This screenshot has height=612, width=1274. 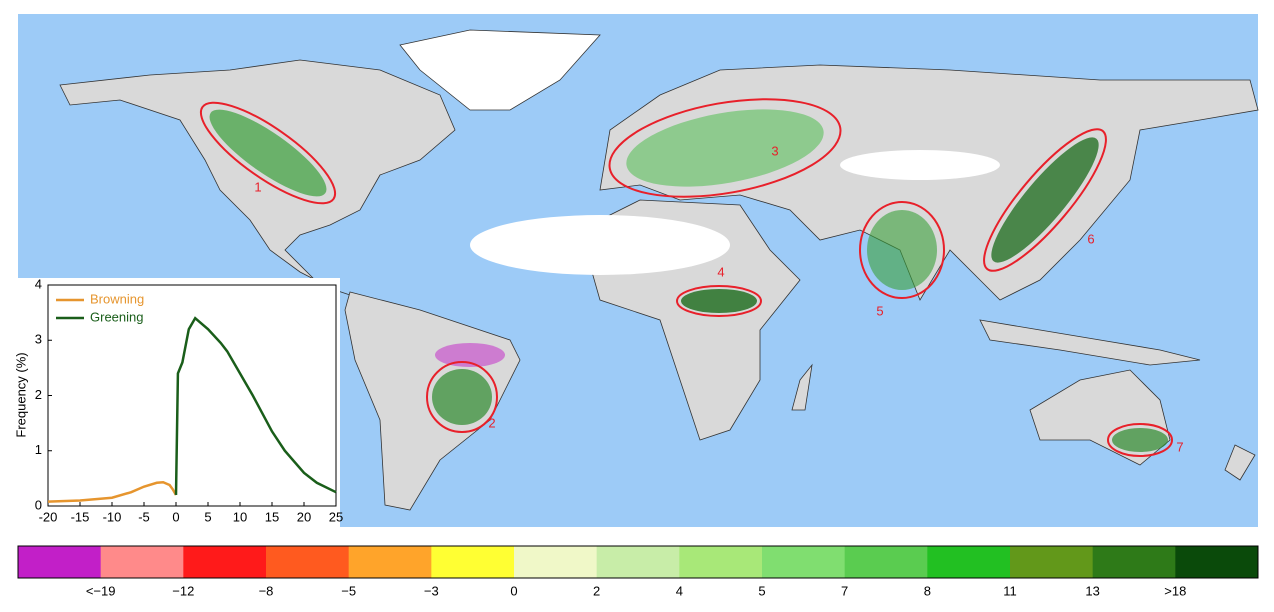 I want to click on y-axis-label: Frequency (%), so click(x=20, y=394).